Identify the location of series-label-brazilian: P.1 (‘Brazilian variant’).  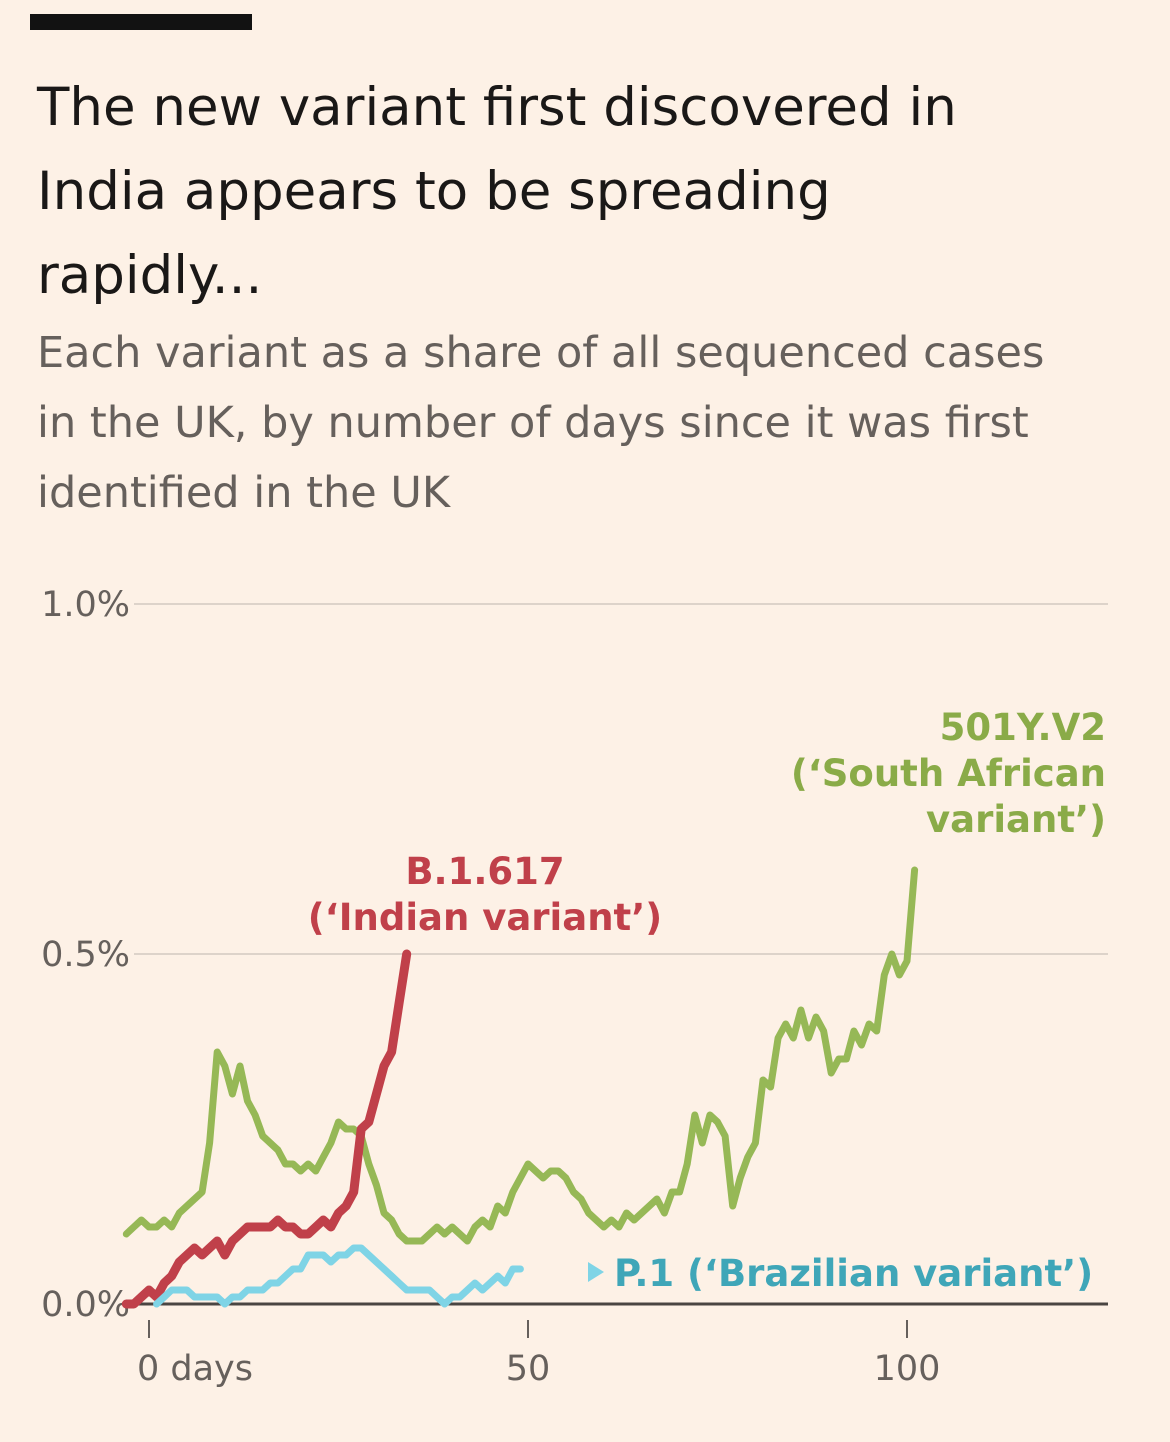
(853, 1273).